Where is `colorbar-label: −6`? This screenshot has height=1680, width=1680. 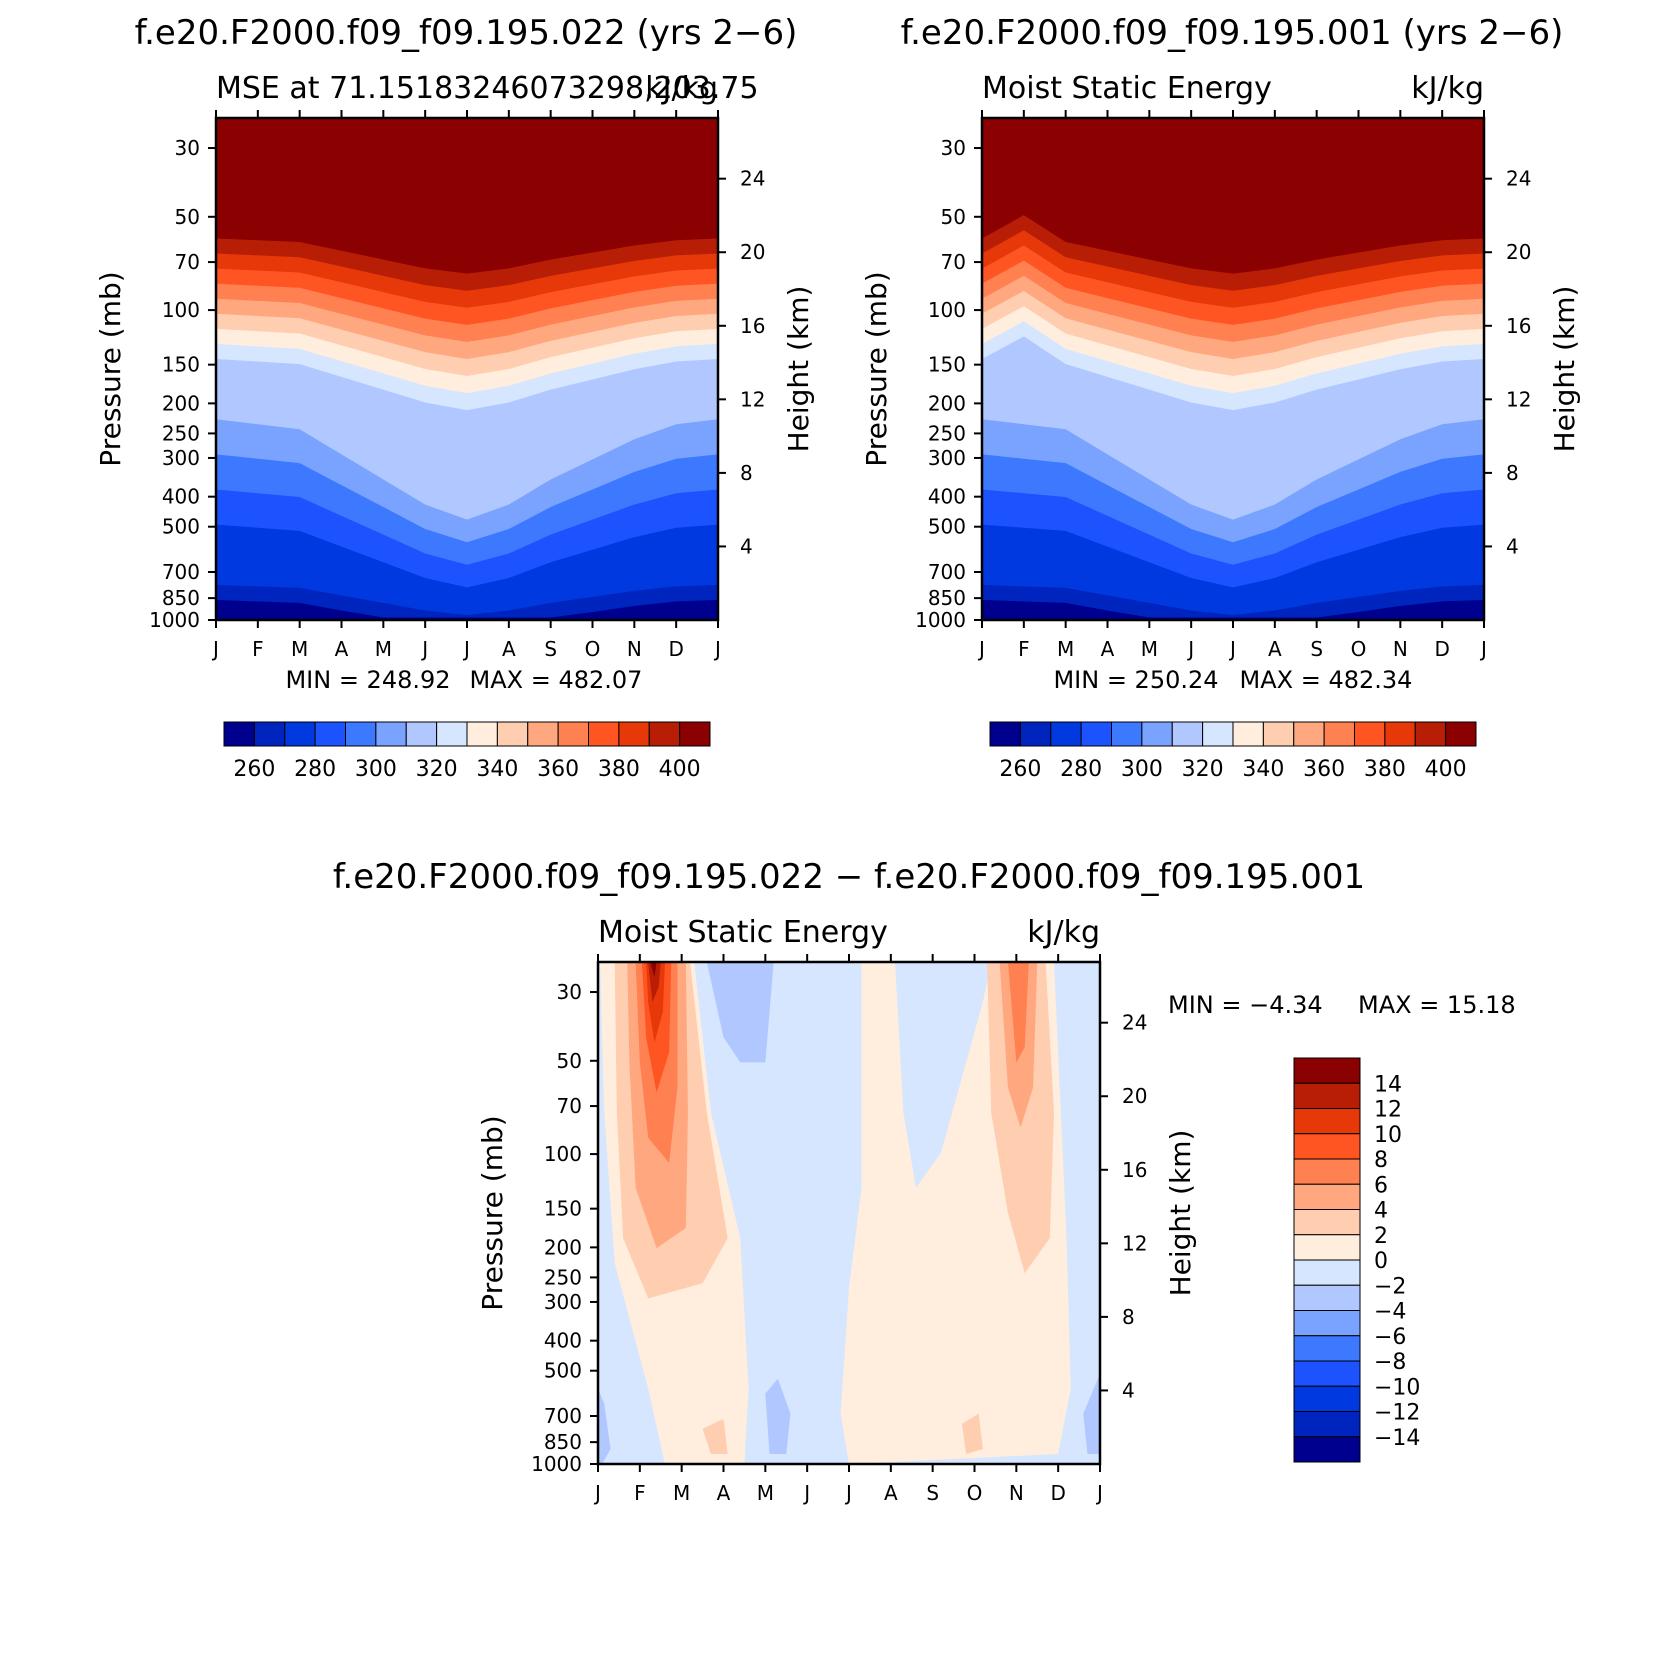
colorbar-label: −6 is located at coordinates (1390, 1337).